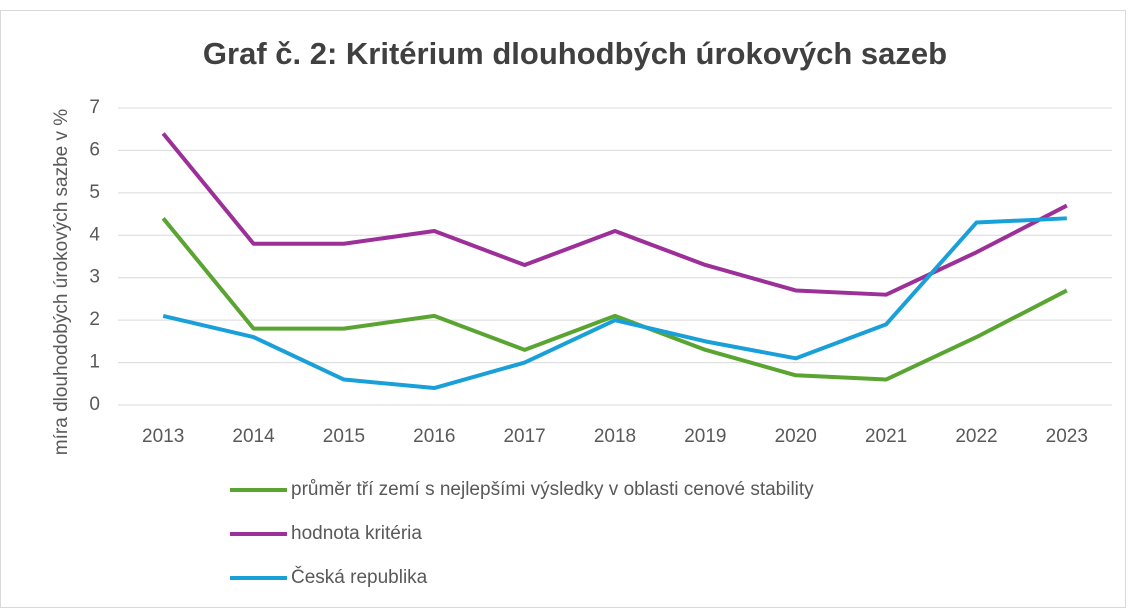  What do you see at coordinates (94, 277) in the screenshot?
I see `y-tick-label: 3` at bounding box center [94, 277].